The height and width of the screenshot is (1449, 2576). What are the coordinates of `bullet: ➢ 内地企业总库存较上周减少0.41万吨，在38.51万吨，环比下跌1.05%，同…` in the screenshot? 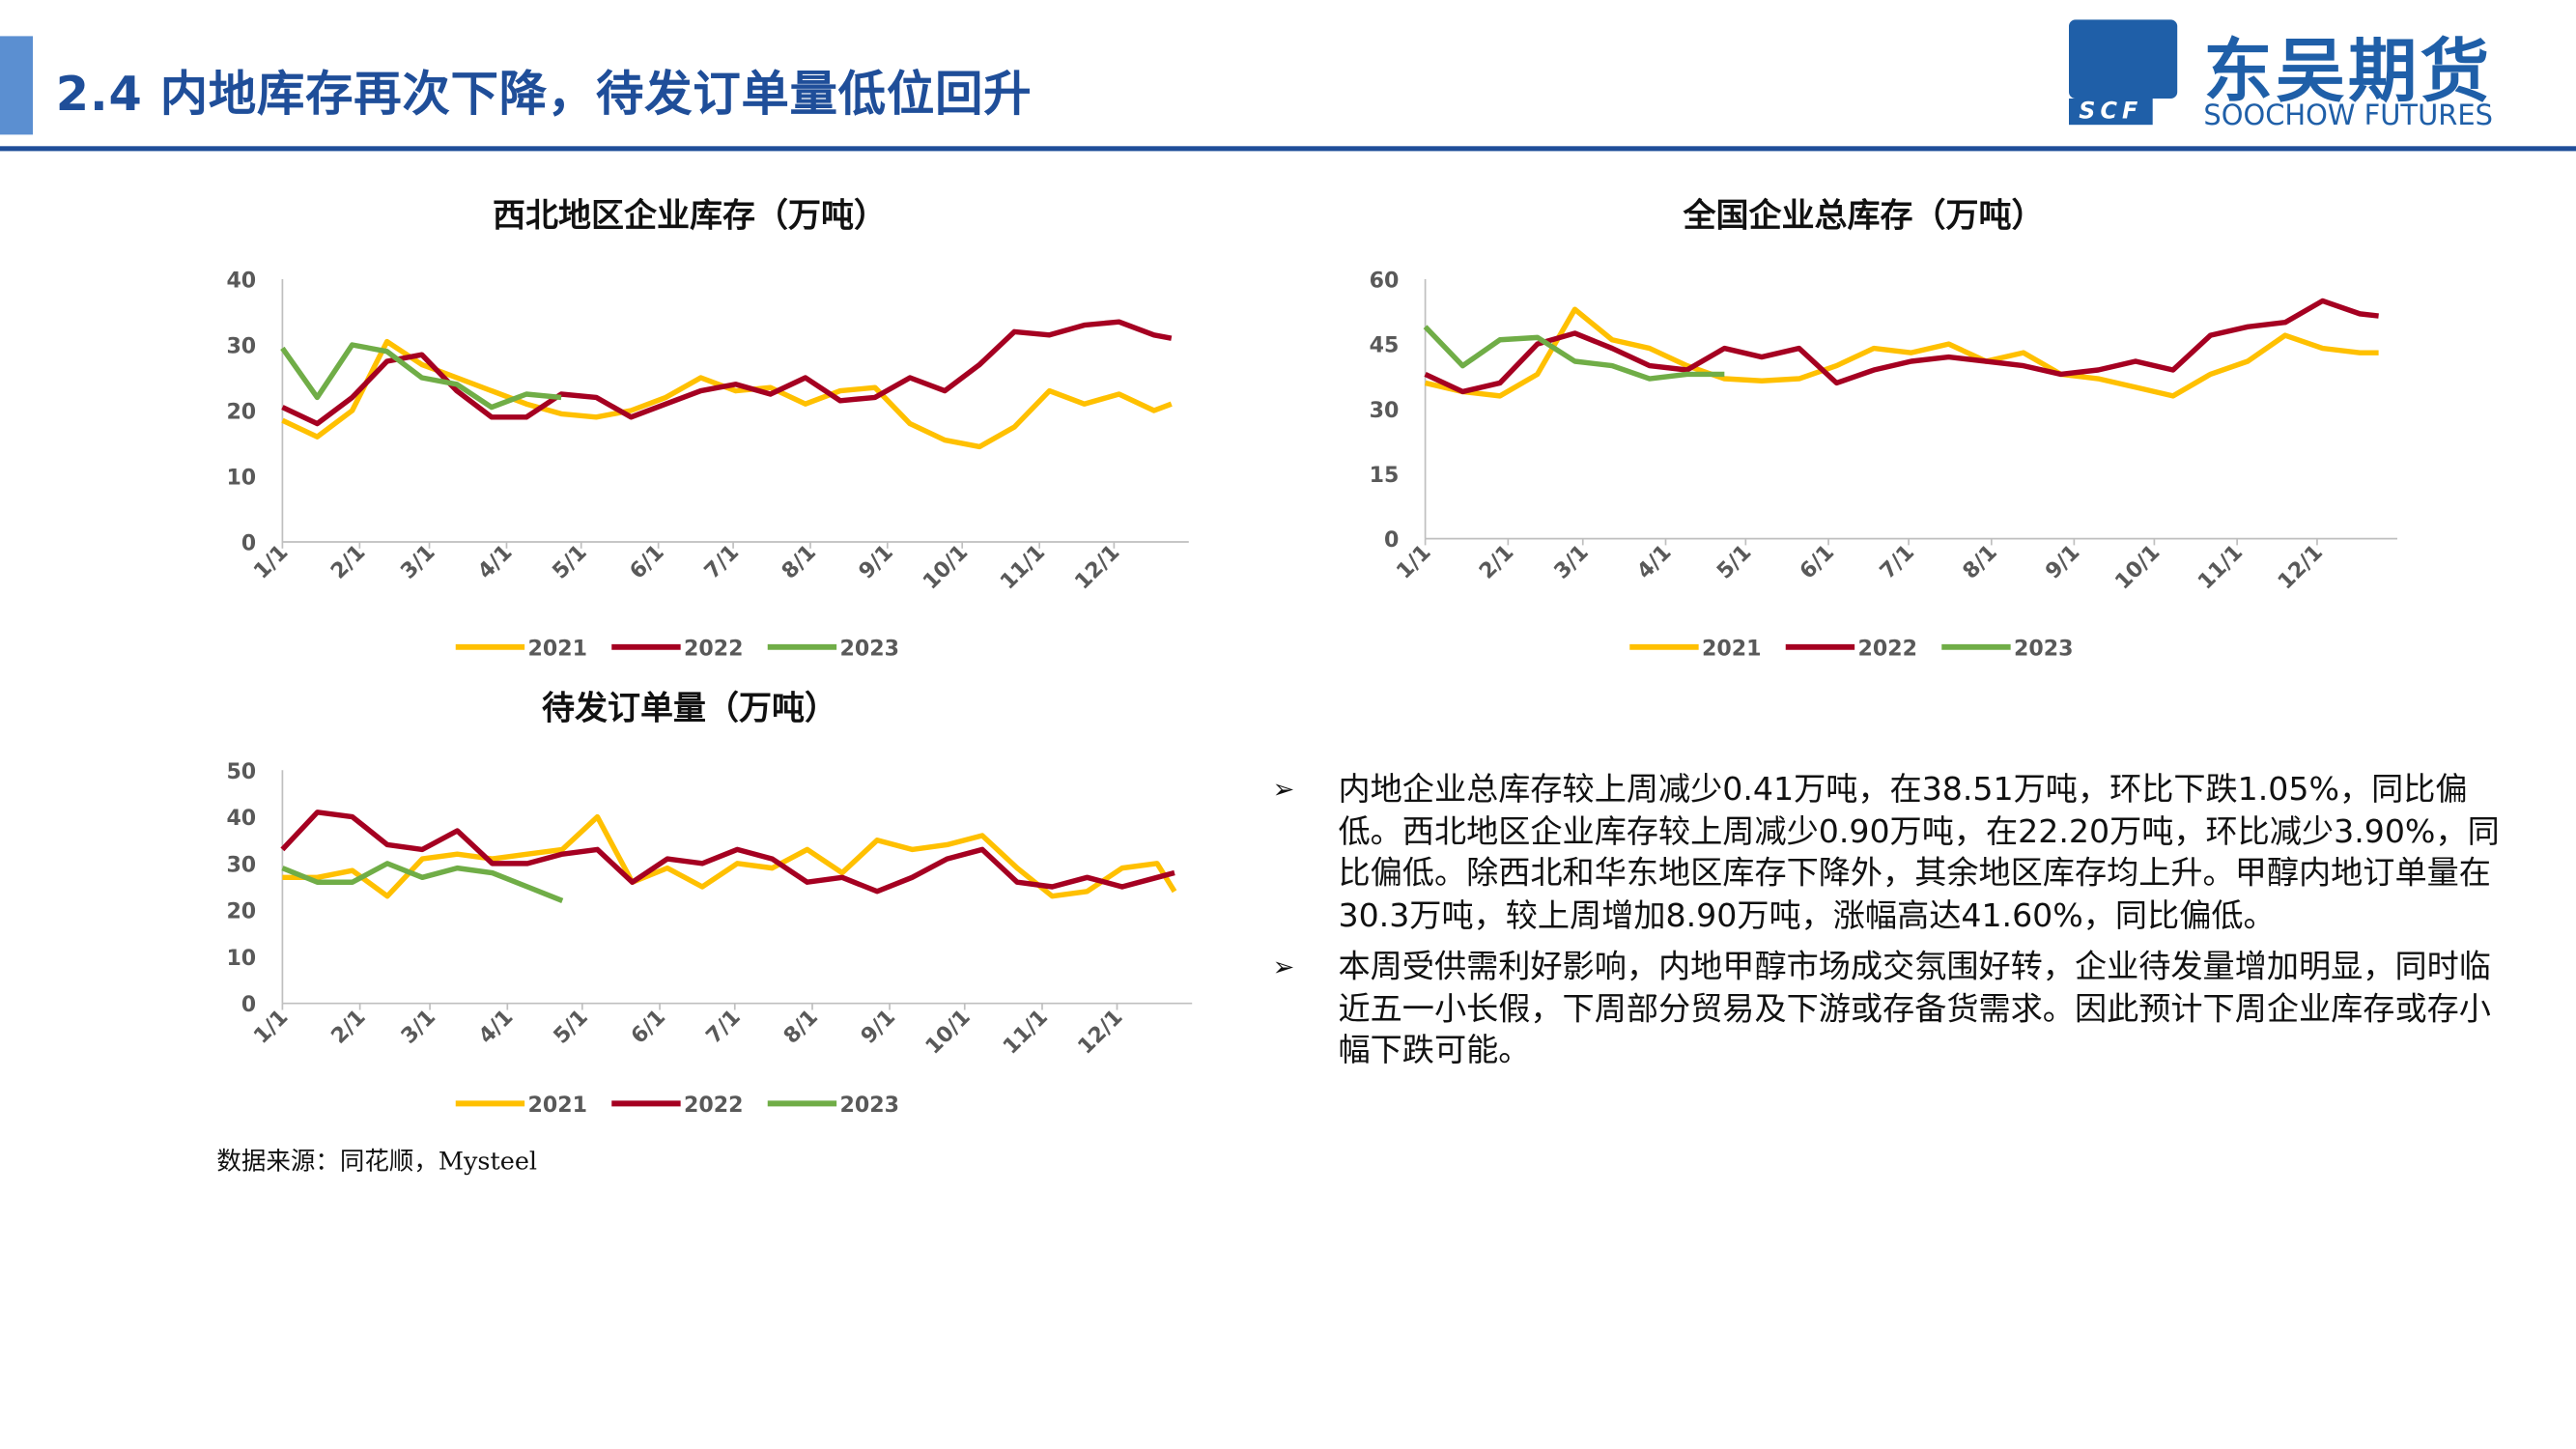 It's located at (1889, 852).